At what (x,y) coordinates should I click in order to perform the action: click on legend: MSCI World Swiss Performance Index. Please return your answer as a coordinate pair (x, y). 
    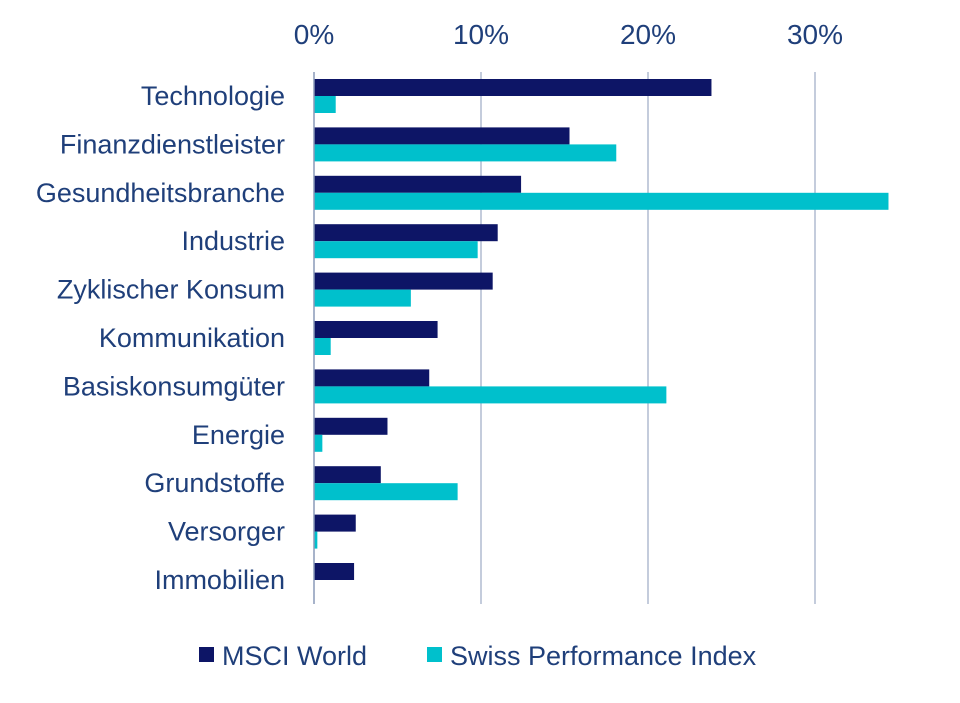
    Looking at the image, I should click on (478, 656).